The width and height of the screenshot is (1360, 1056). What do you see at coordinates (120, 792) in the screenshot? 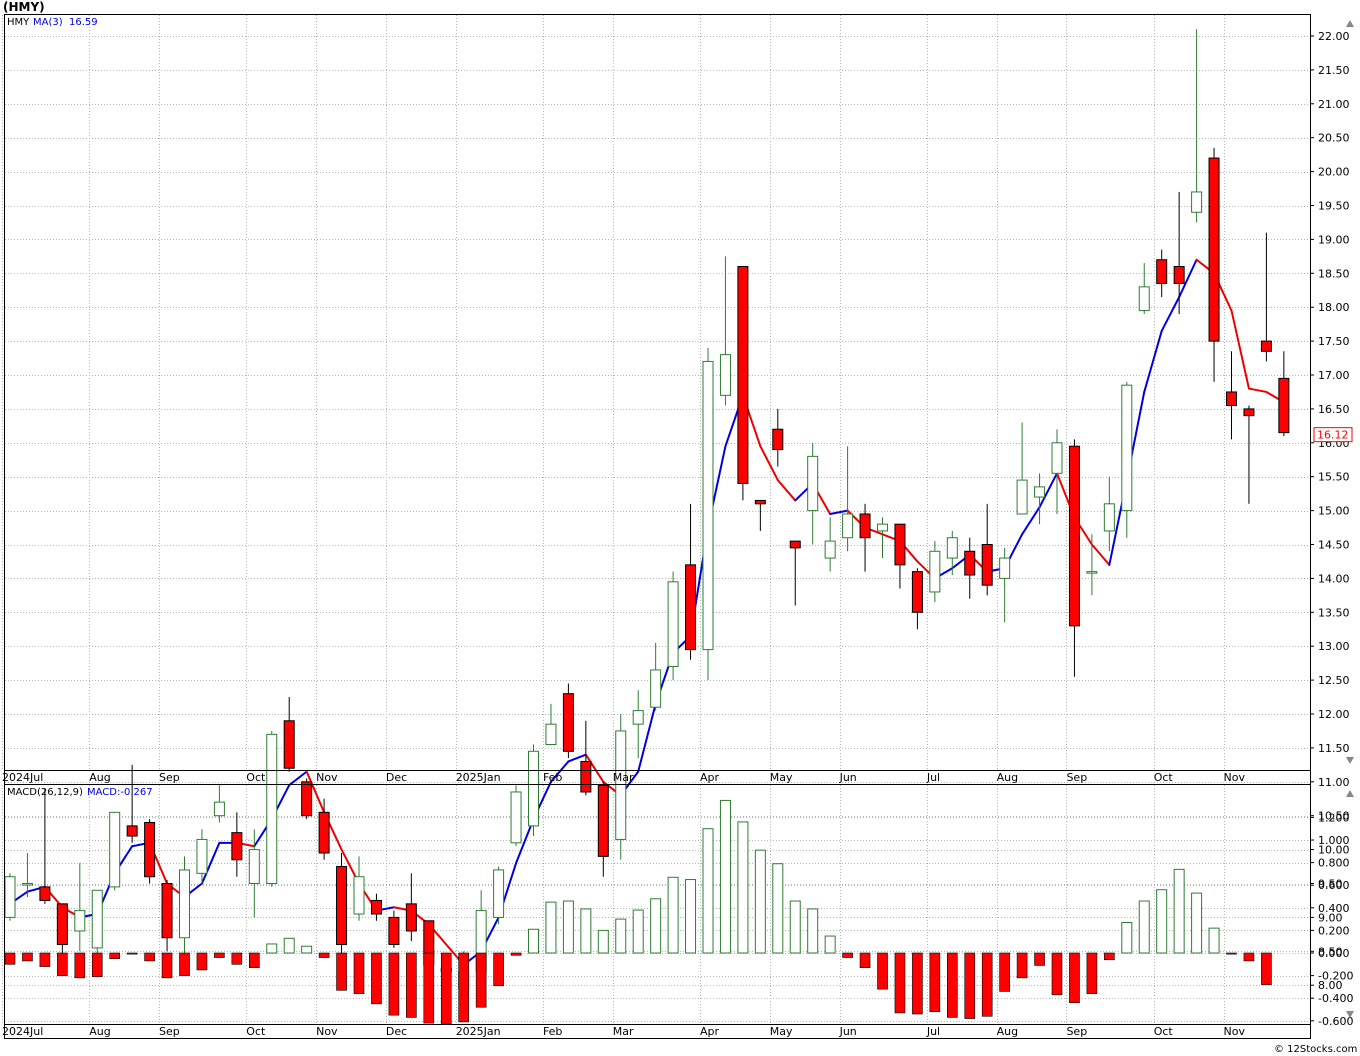
I see `macd-legend-value: MACD:-0.267` at bounding box center [120, 792].